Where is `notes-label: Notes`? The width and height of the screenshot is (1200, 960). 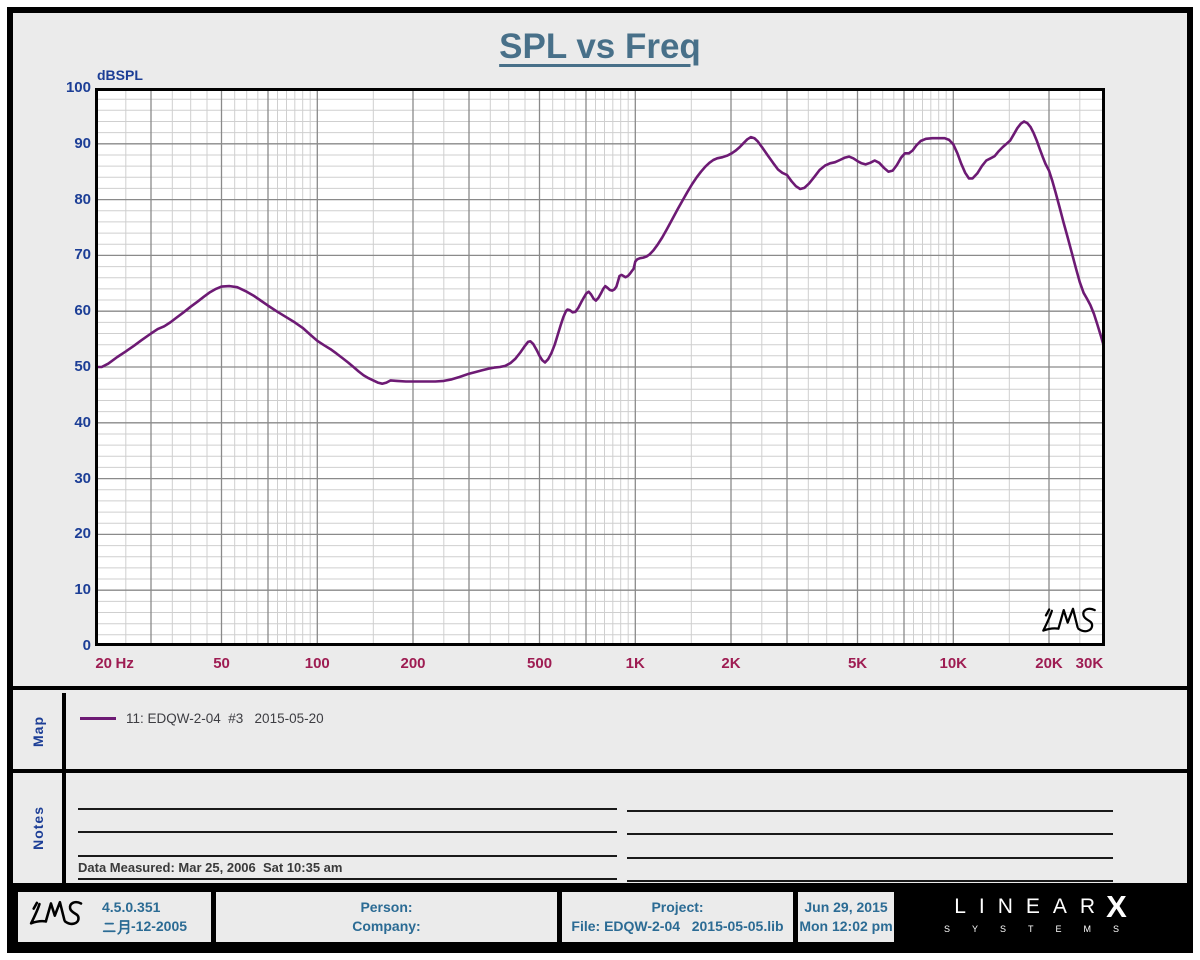
notes-label: Notes is located at coordinates (37, 828).